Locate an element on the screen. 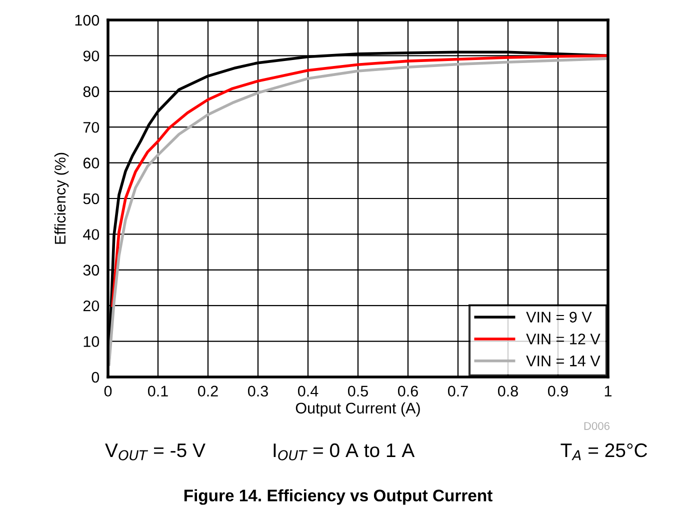 The height and width of the screenshot is (510, 673). x-tick-label: 1 is located at coordinates (608, 391).